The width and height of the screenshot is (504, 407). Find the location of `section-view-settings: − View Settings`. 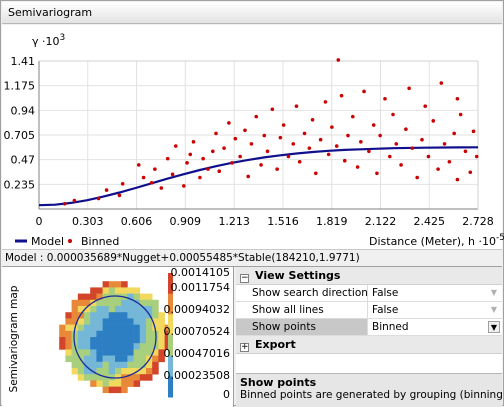

section-view-settings: − View Settings is located at coordinates (369, 276).